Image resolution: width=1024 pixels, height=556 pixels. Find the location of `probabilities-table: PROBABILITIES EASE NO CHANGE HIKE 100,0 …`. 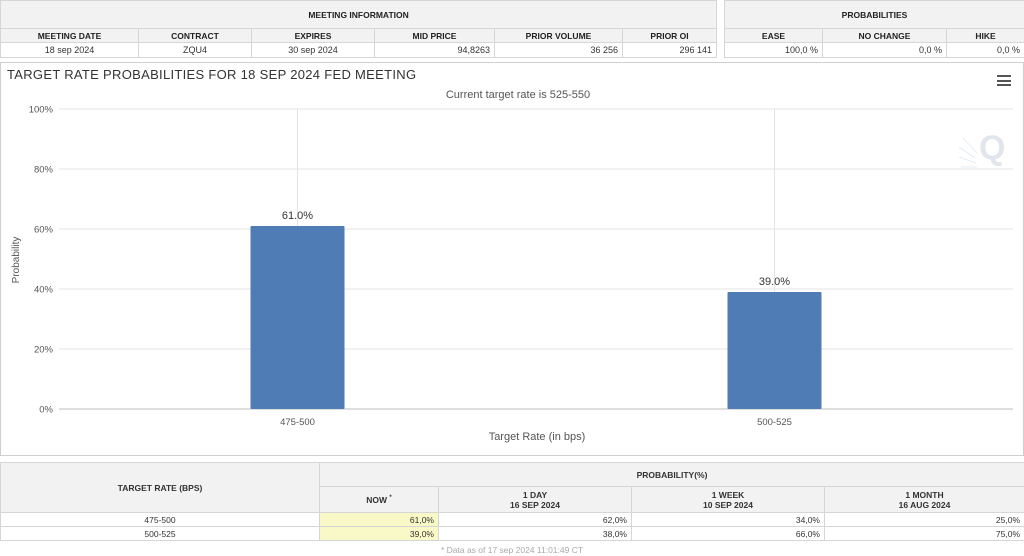

probabilities-table: PROBABILITIES EASE NO CHANGE HIKE 100,0 … is located at coordinates (874, 29).